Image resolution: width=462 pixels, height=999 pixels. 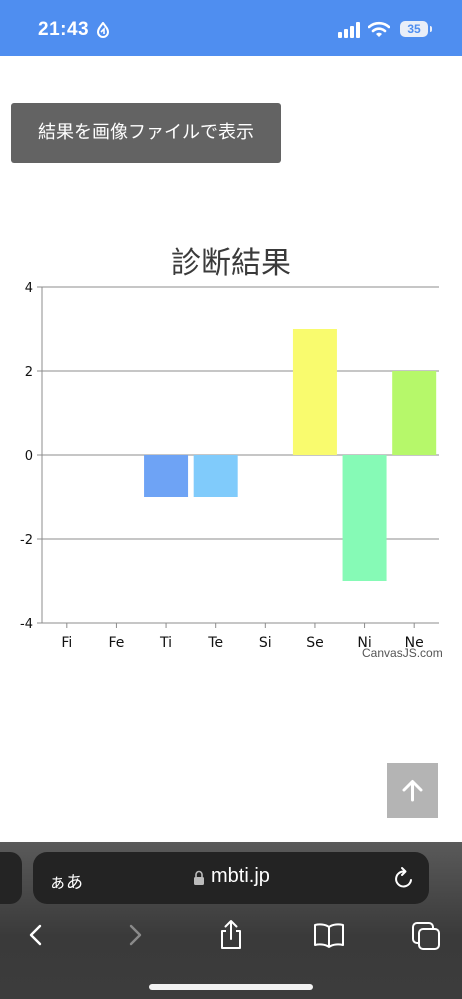 I want to click on home-indicator, so click(x=231, y=987).